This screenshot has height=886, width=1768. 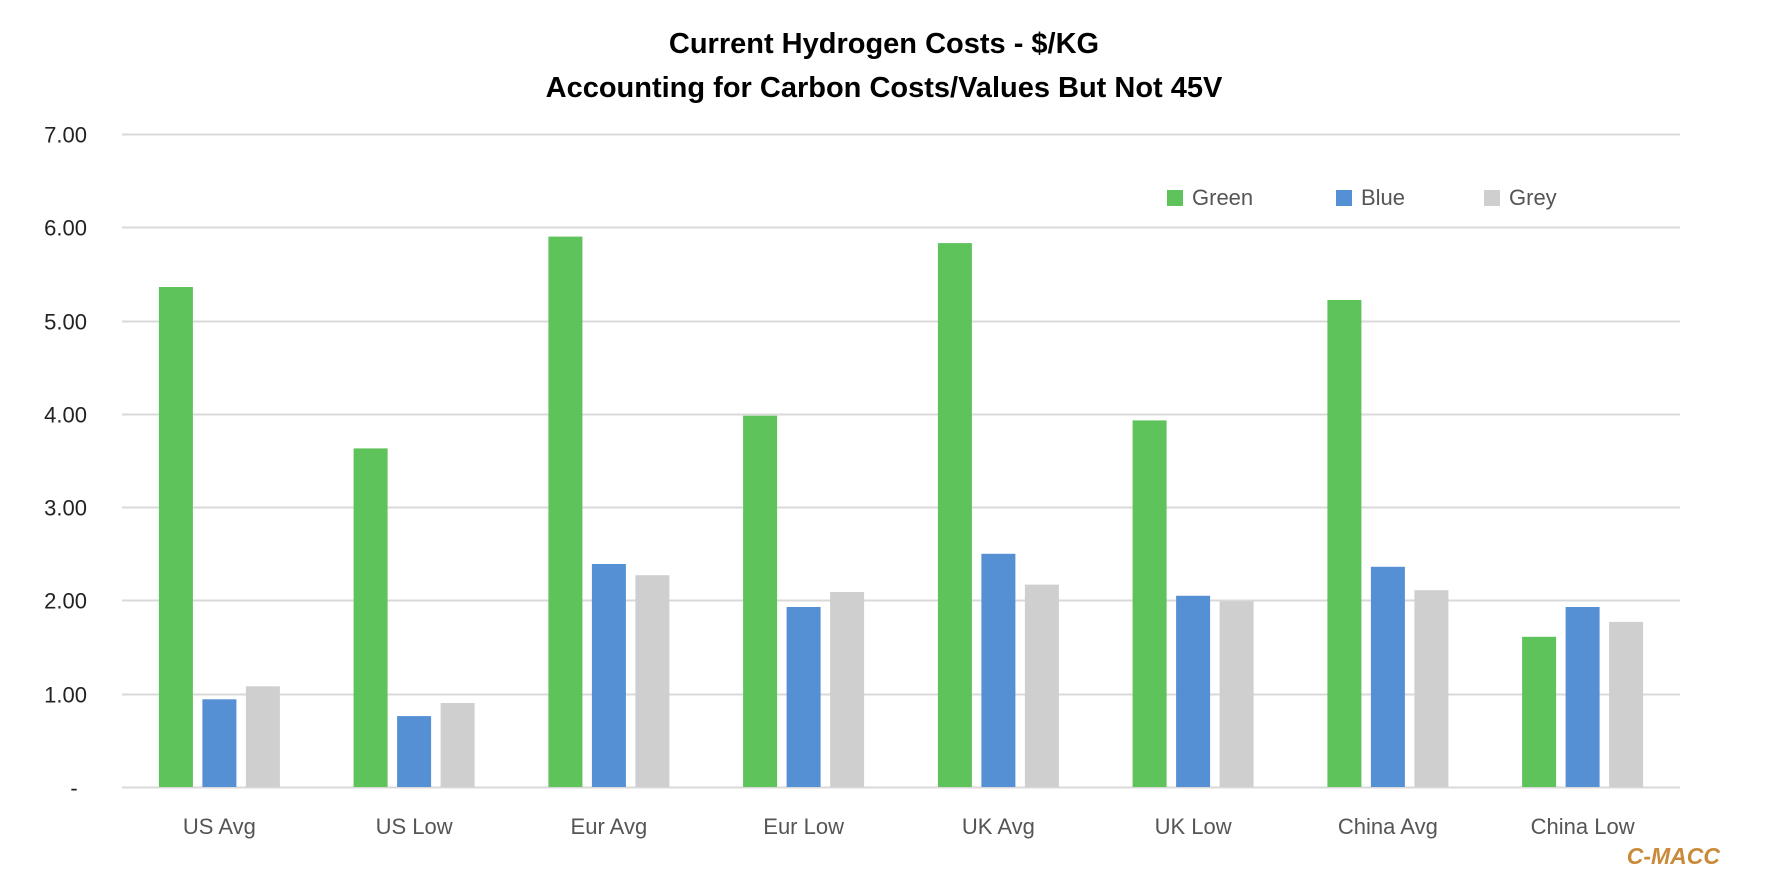 I want to click on y-tick-label: 3.00, so click(x=65, y=508).